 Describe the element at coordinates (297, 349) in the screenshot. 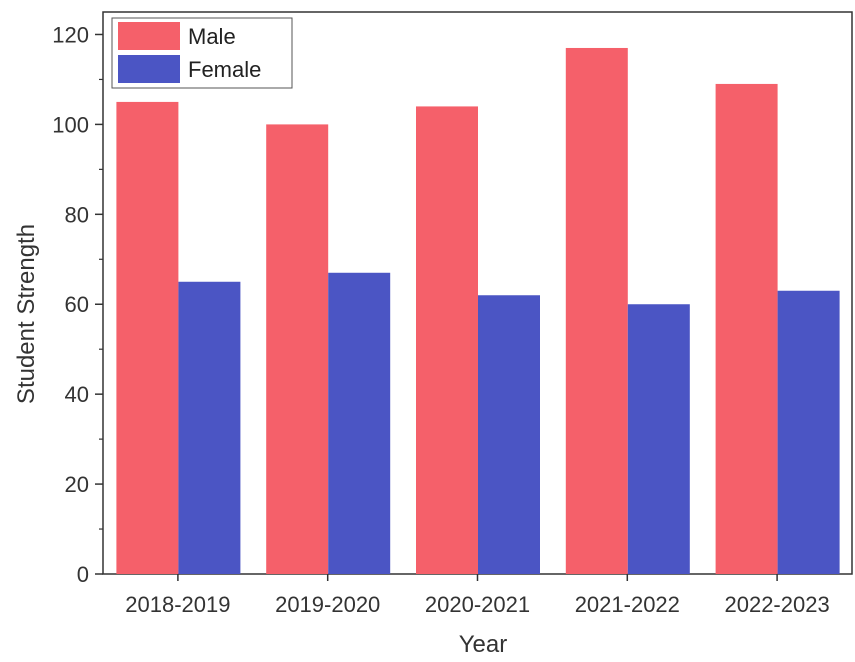

I see `bar-male-2019-2020` at that location.